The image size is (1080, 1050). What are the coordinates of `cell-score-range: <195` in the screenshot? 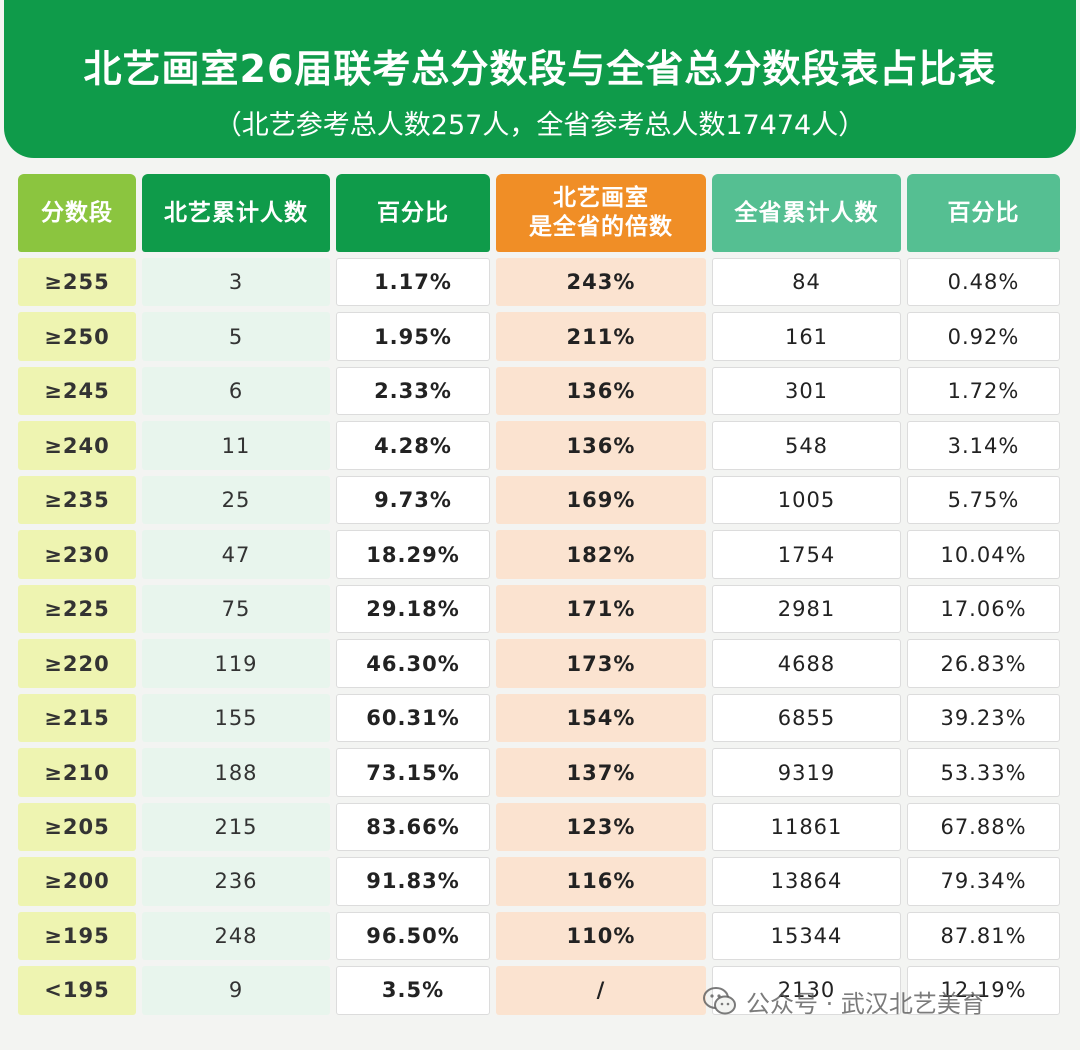 It's located at (77, 990).